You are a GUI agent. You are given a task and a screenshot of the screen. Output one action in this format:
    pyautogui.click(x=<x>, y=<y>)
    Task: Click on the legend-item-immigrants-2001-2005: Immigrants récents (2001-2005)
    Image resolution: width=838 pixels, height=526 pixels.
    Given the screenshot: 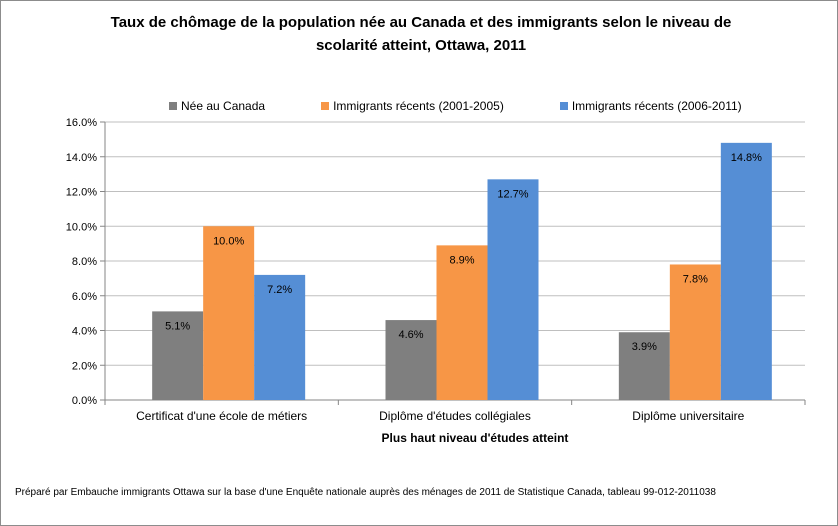 What is the action you would take?
    pyautogui.click(x=412, y=106)
    